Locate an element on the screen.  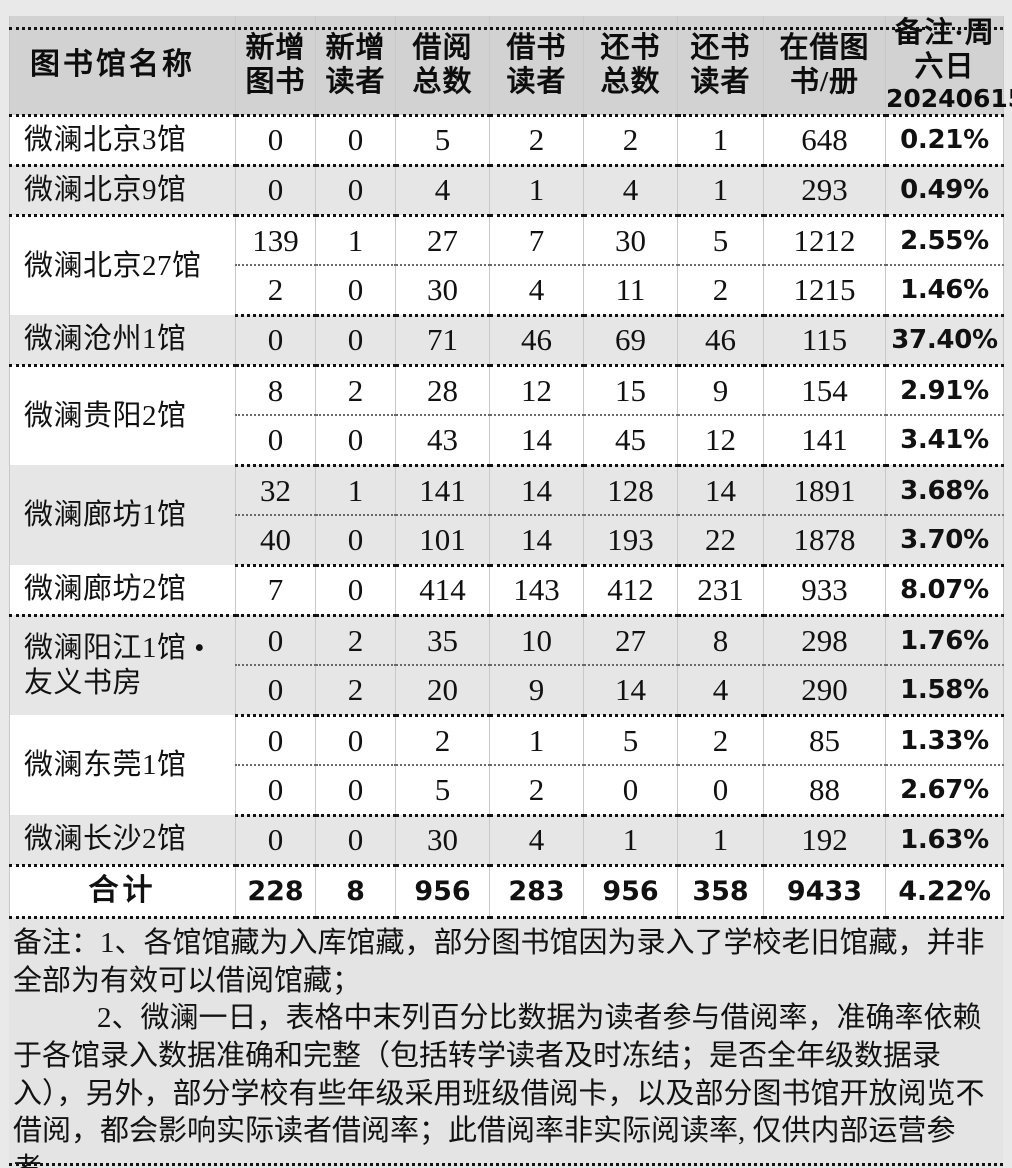
library-name-cell: 微澜廊坊2馆 is located at coordinates (122, 591).